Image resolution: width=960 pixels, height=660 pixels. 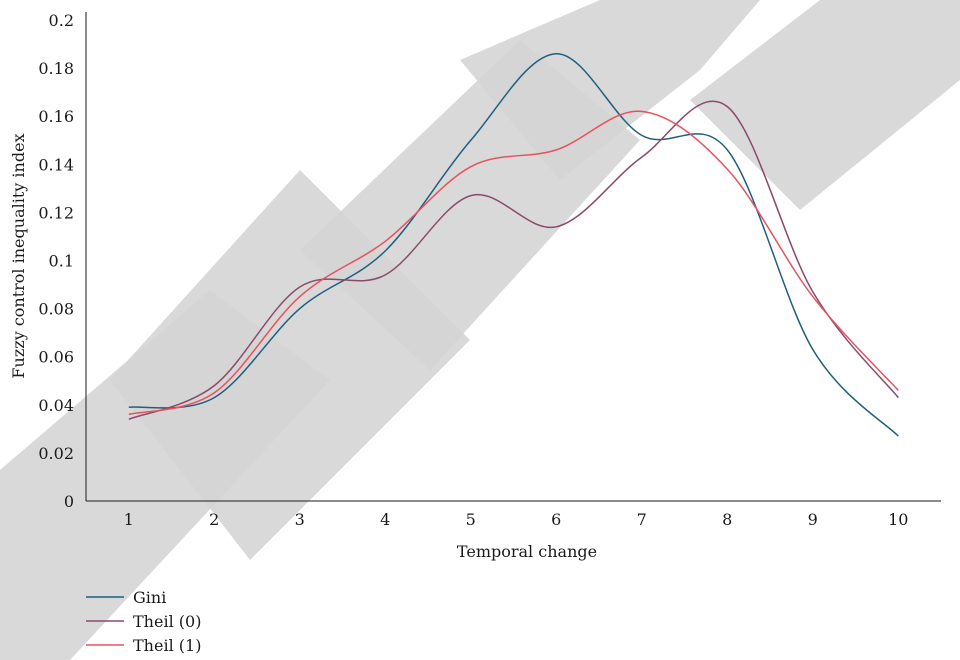 What do you see at coordinates (149, 597) in the screenshot?
I see `legend-label: Gini` at bounding box center [149, 597].